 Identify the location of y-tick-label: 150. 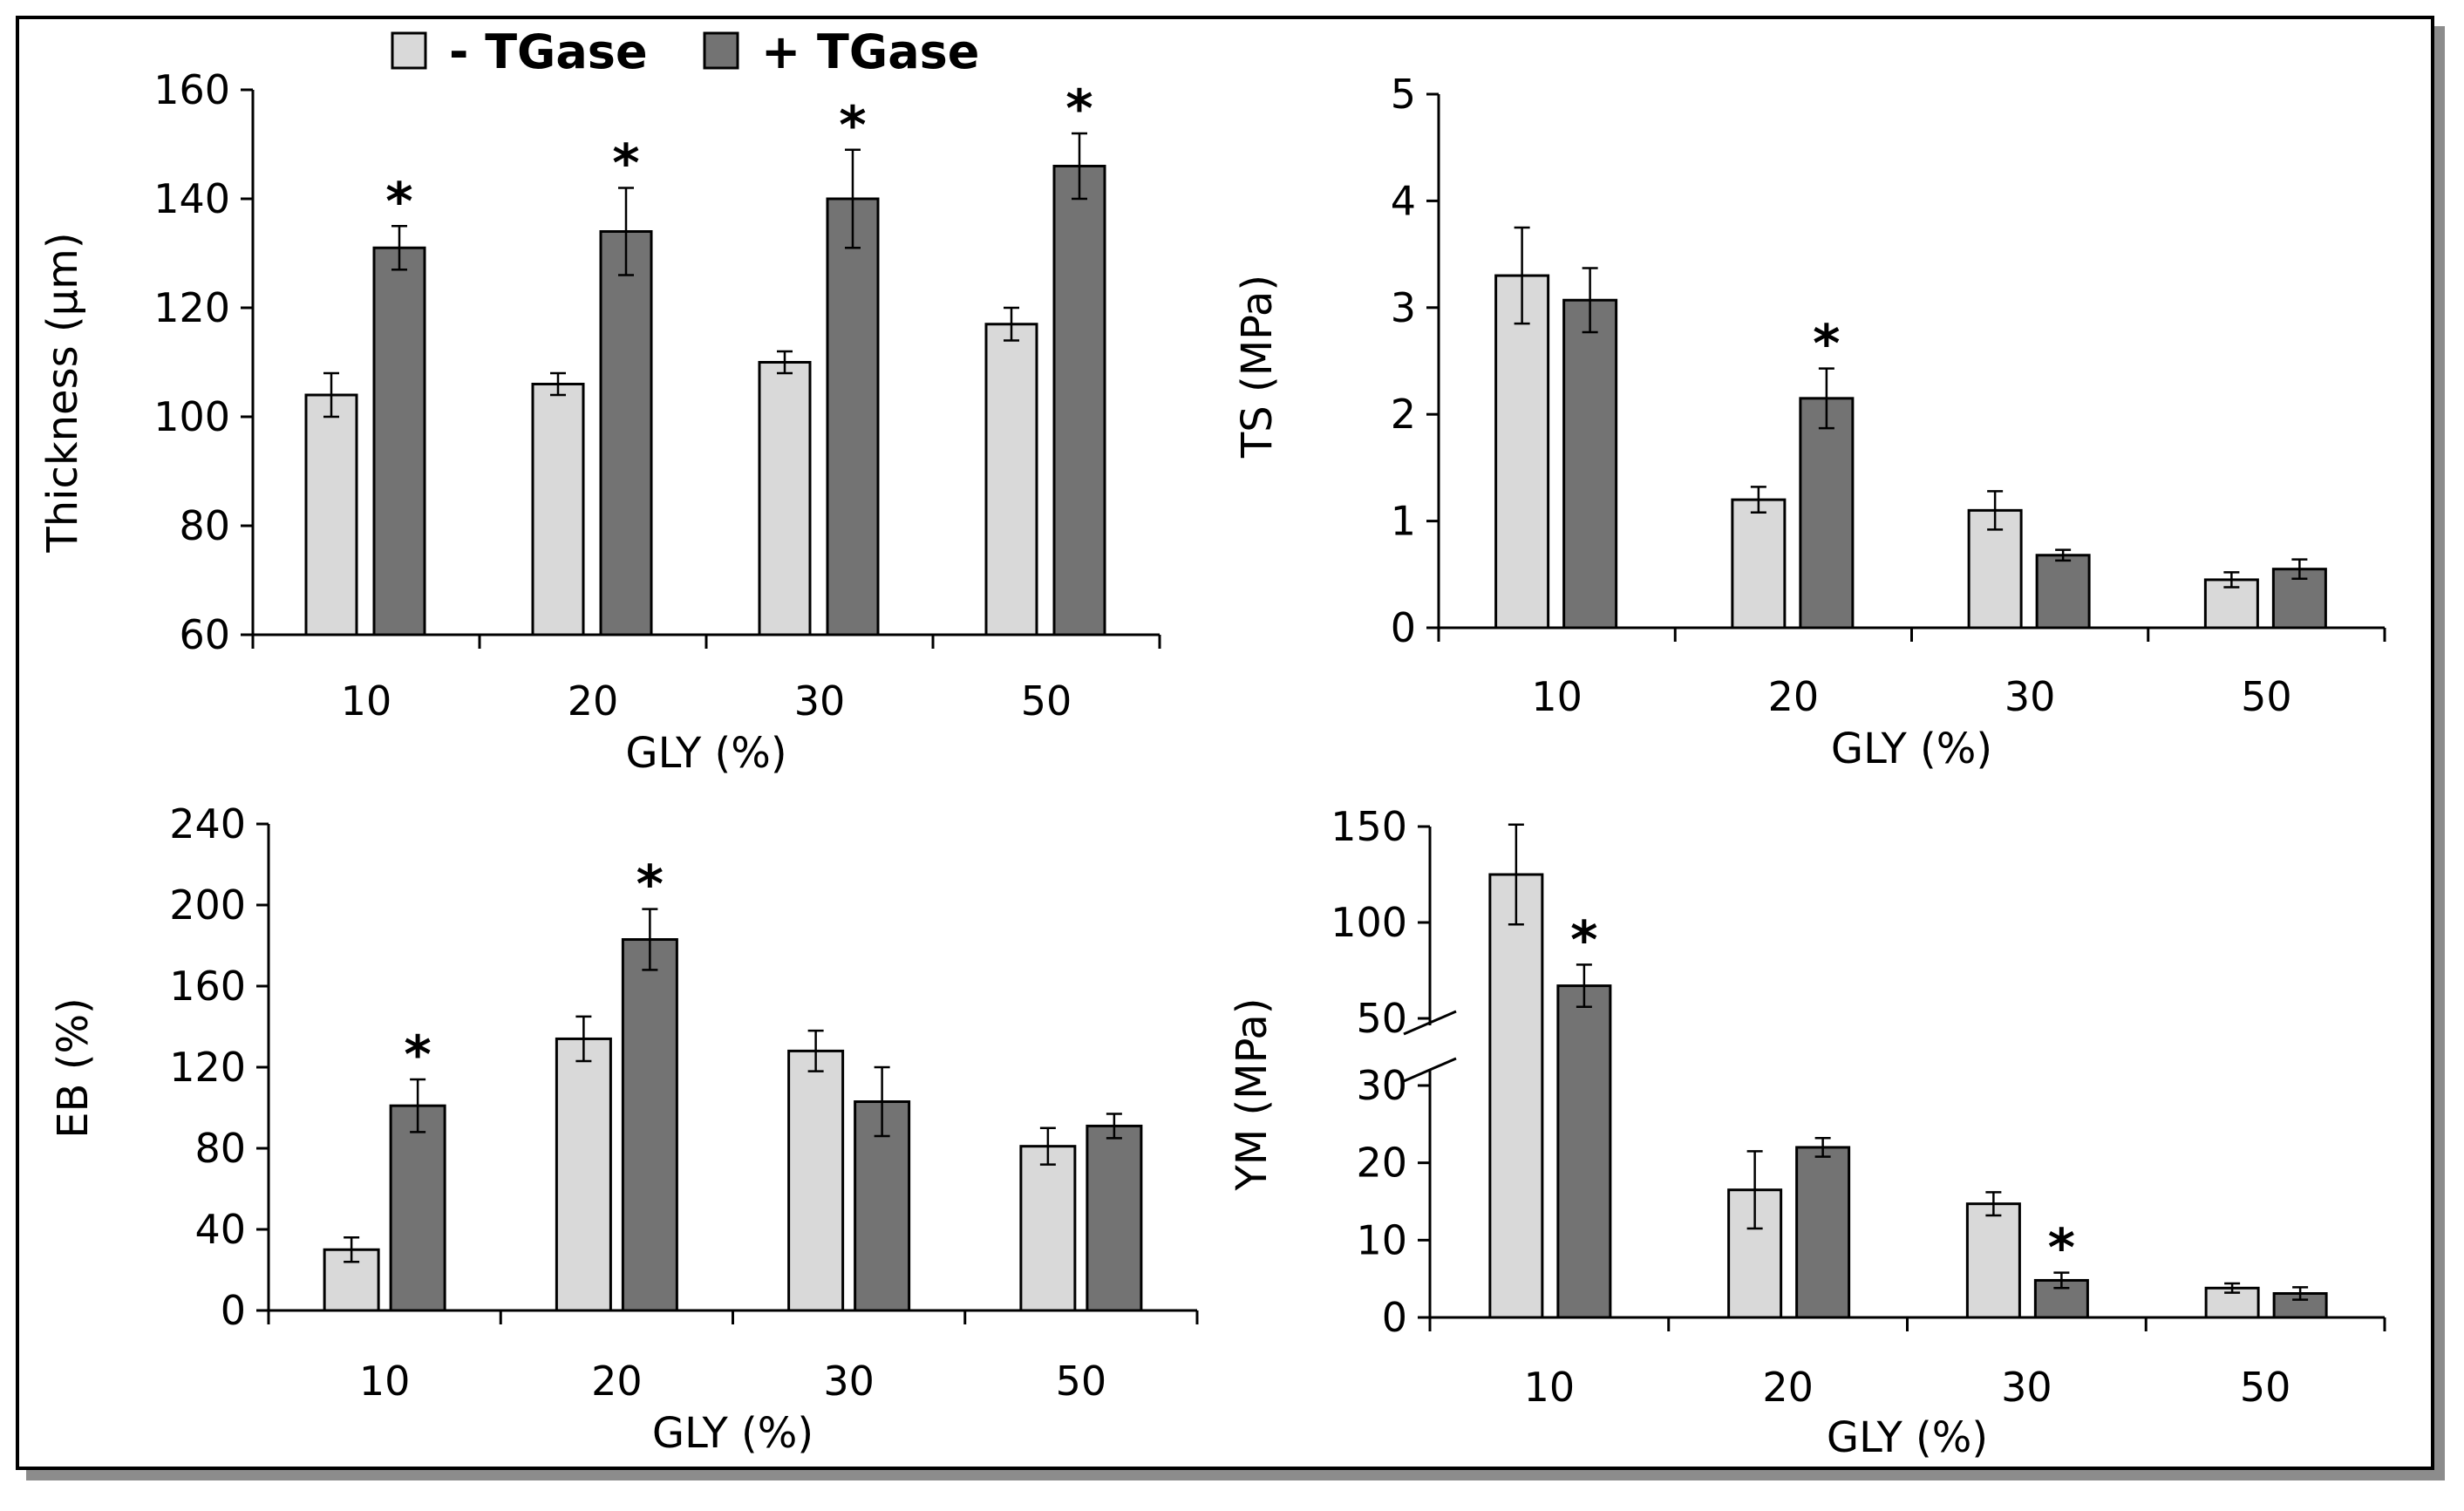
(1369, 826).